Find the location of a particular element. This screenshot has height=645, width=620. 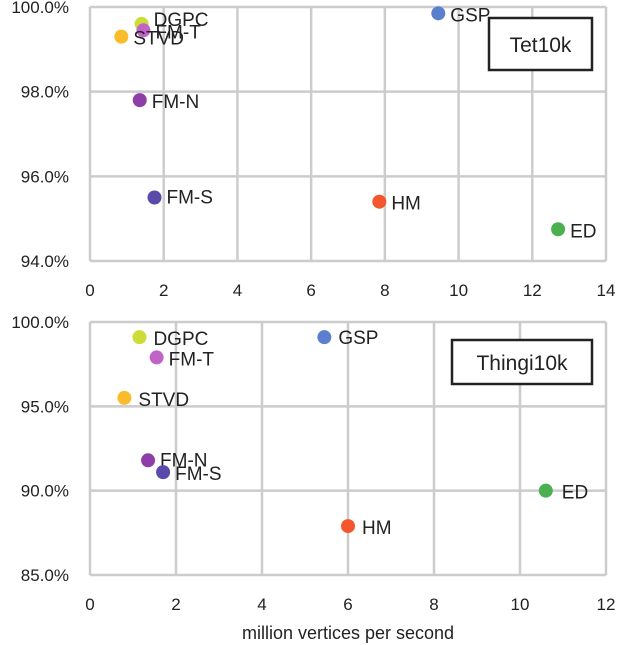

y-tick-label: 95.0% is located at coordinates (45, 406).